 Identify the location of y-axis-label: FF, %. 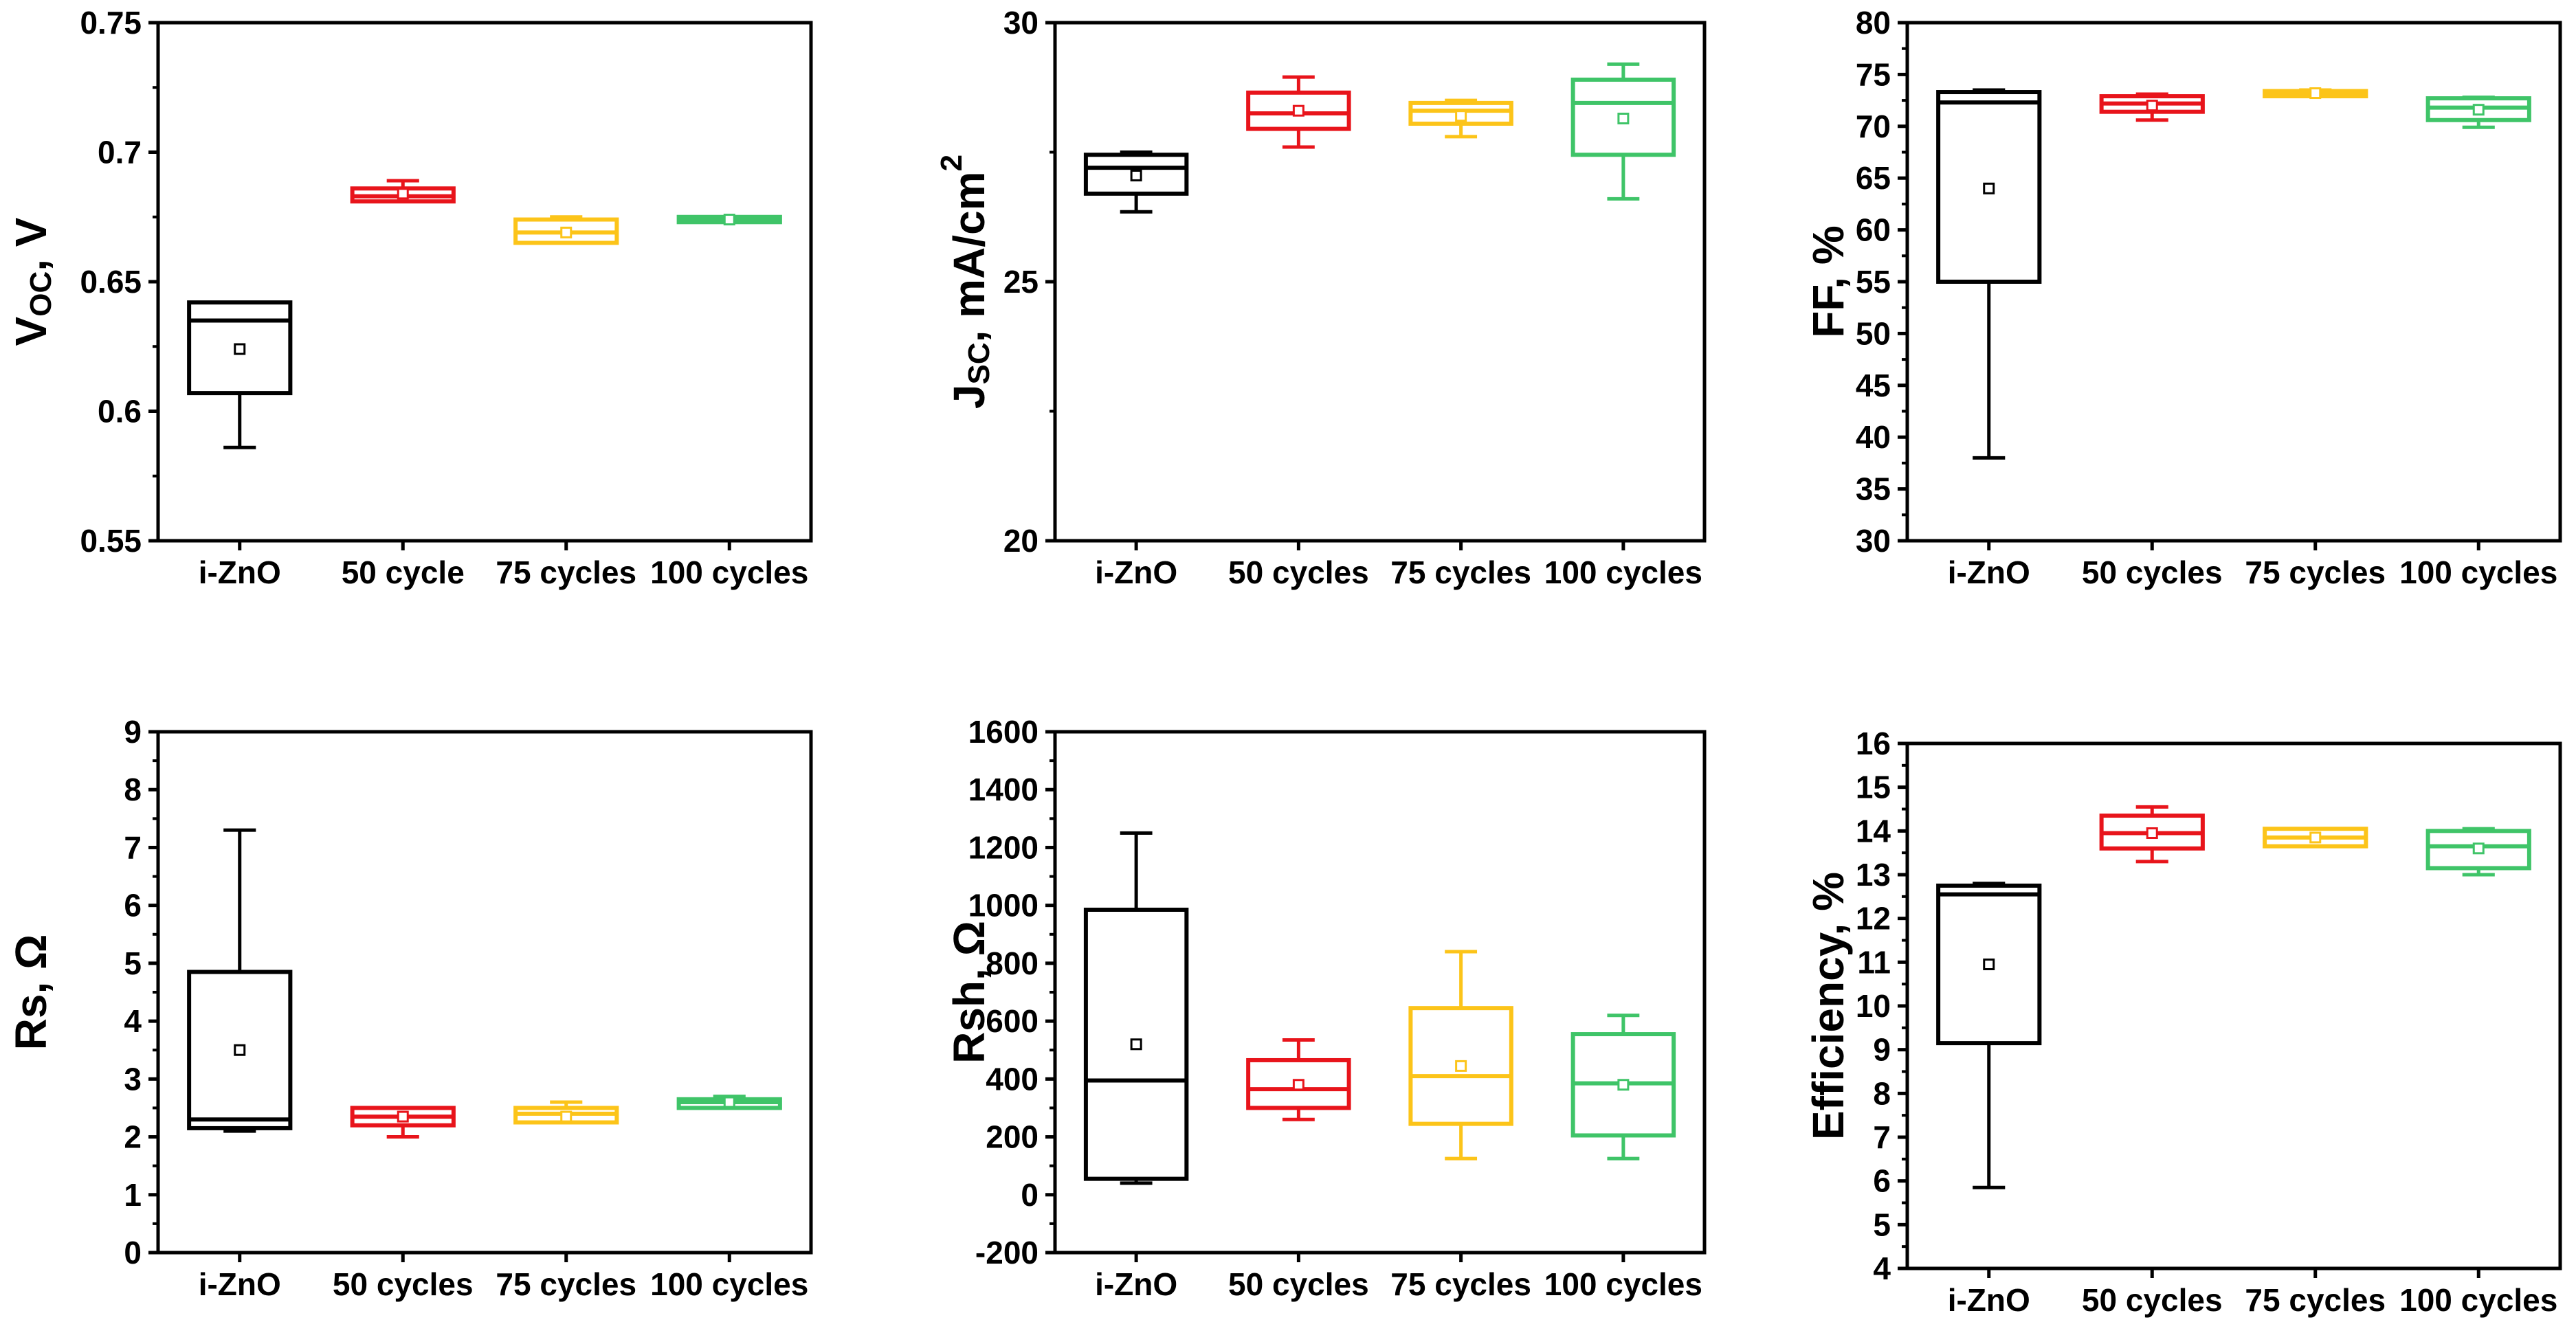
(1828, 281).